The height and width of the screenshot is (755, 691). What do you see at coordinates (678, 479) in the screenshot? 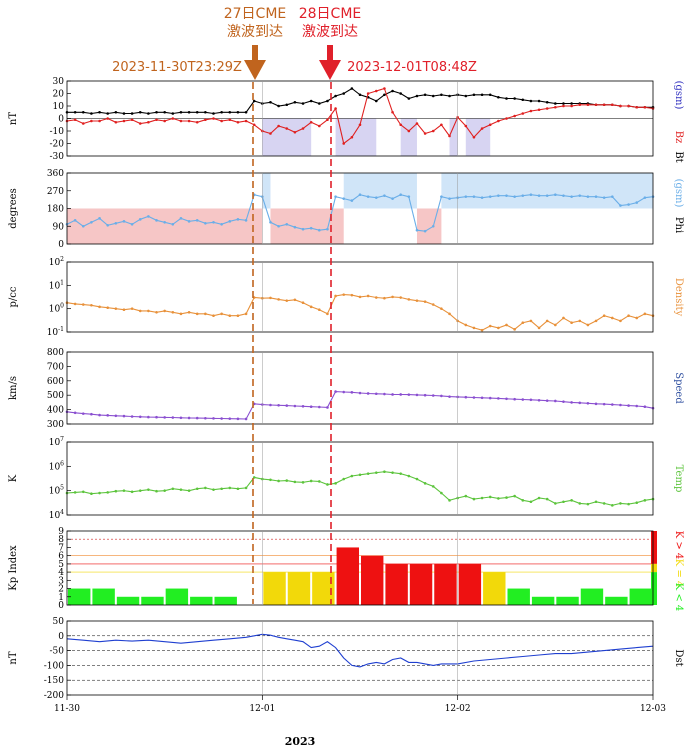
I see `right-label-temperature: Temp` at bounding box center [678, 479].